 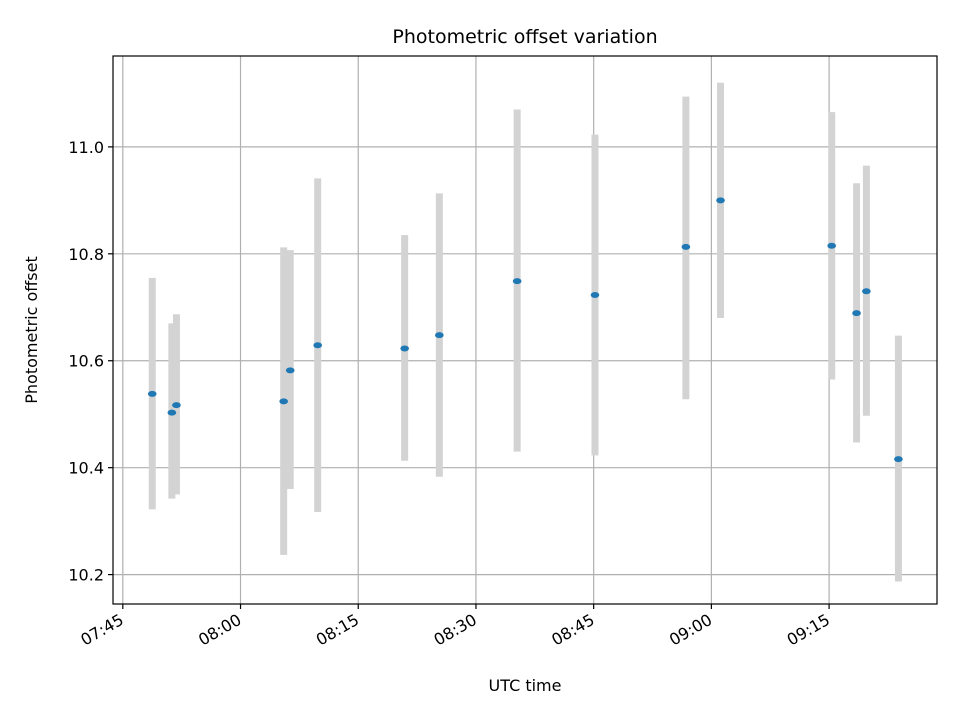 What do you see at coordinates (86, 361) in the screenshot?
I see `y-tick-label: 10.6` at bounding box center [86, 361].